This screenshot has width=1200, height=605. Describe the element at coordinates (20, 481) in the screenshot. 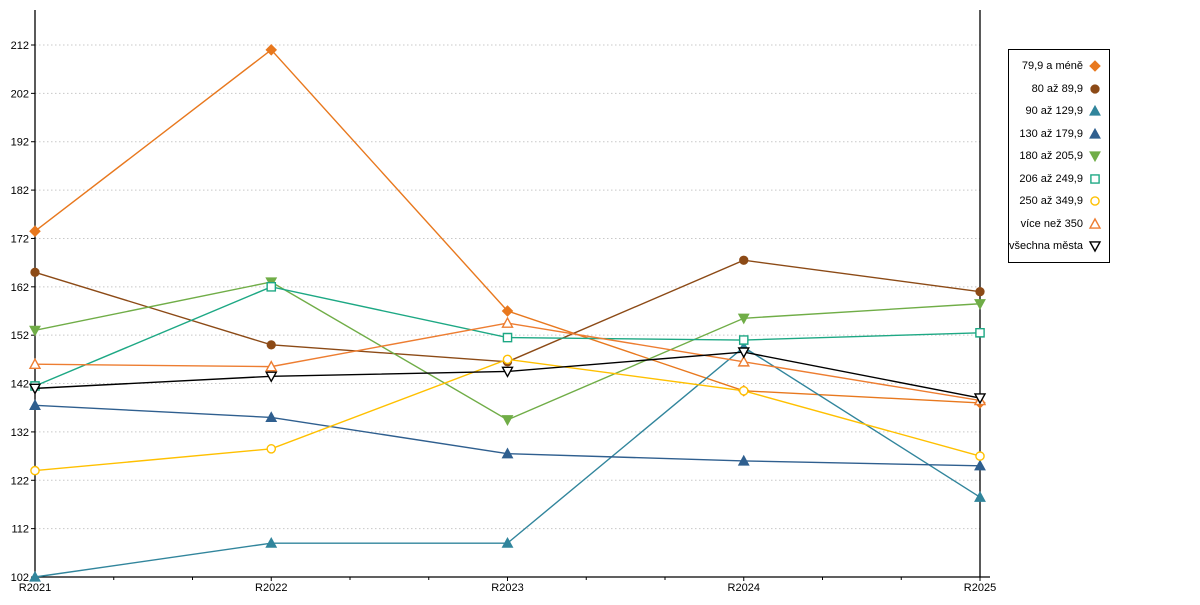

I see `y-tick-label: 122` at that location.